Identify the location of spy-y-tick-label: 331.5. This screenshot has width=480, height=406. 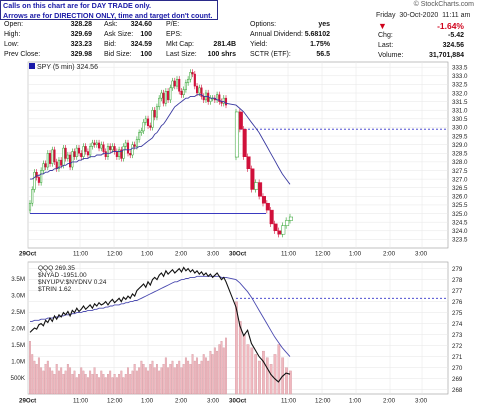
(460, 102).